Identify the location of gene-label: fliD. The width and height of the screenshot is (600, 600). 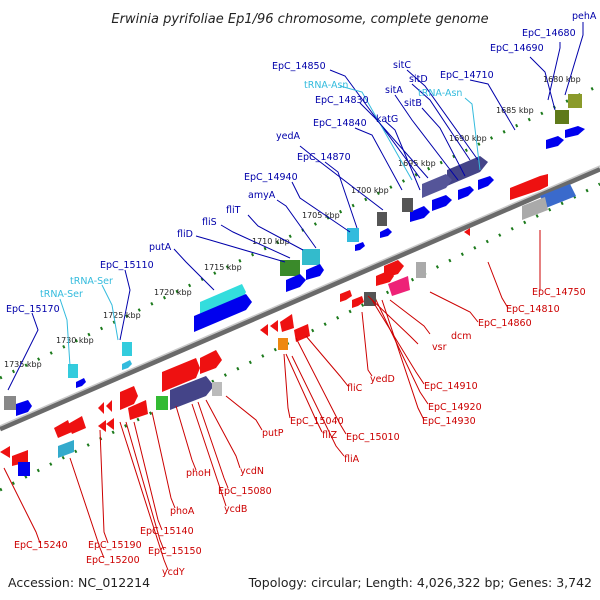
(185, 234).